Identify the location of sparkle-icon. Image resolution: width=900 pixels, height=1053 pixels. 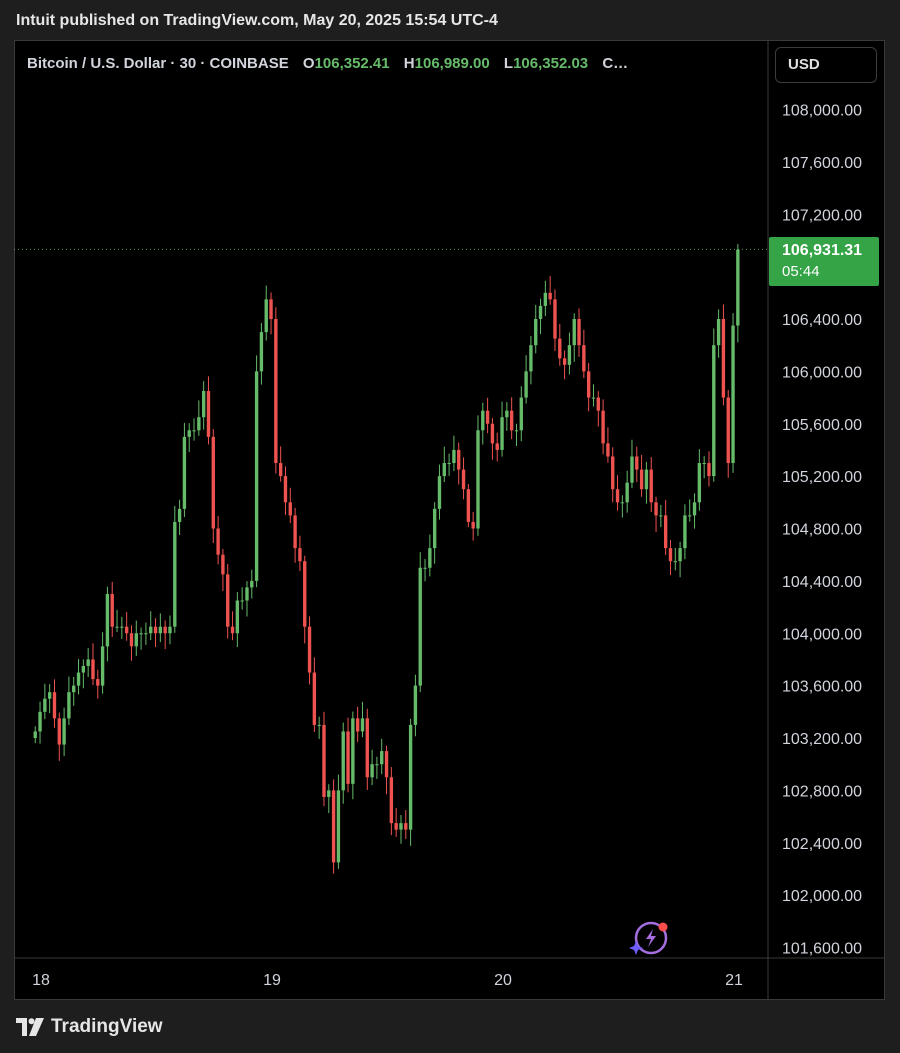
(649, 938).